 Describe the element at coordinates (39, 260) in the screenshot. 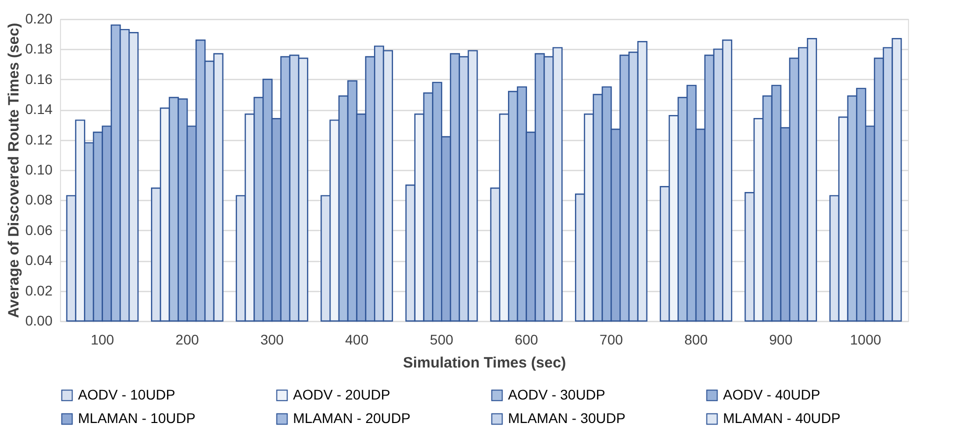

I see `y-tick-label: 0.04` at that location.